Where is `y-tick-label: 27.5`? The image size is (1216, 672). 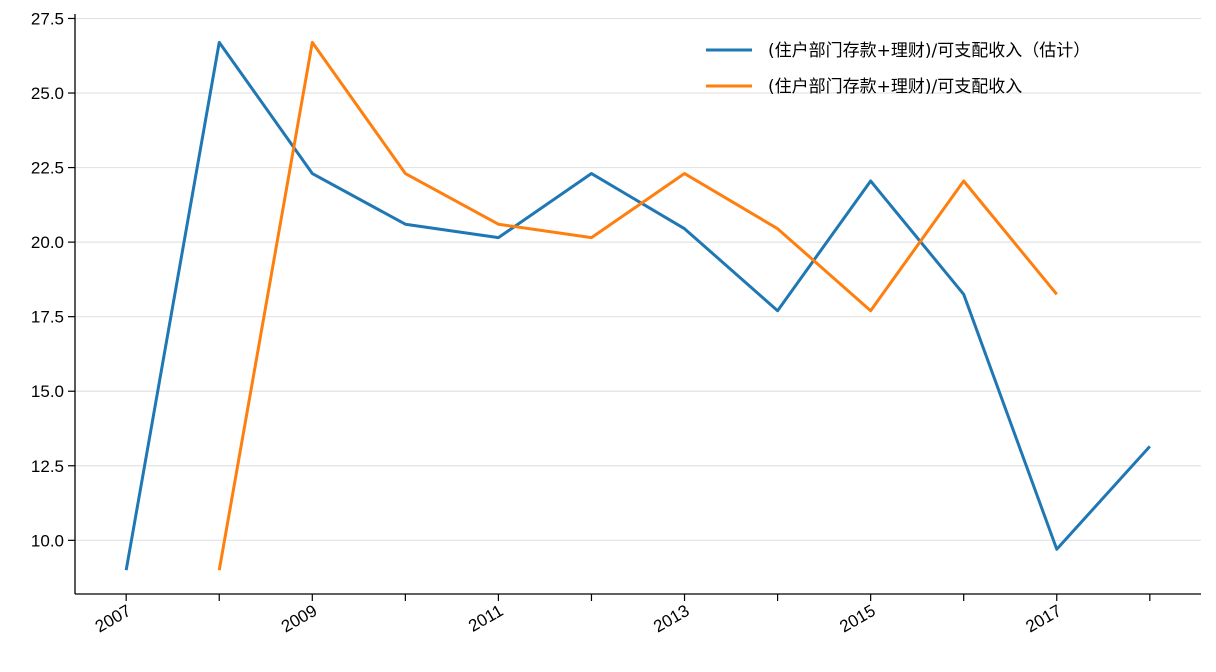 y-tick-label: 27.5 is located at coordinates (47, 18).